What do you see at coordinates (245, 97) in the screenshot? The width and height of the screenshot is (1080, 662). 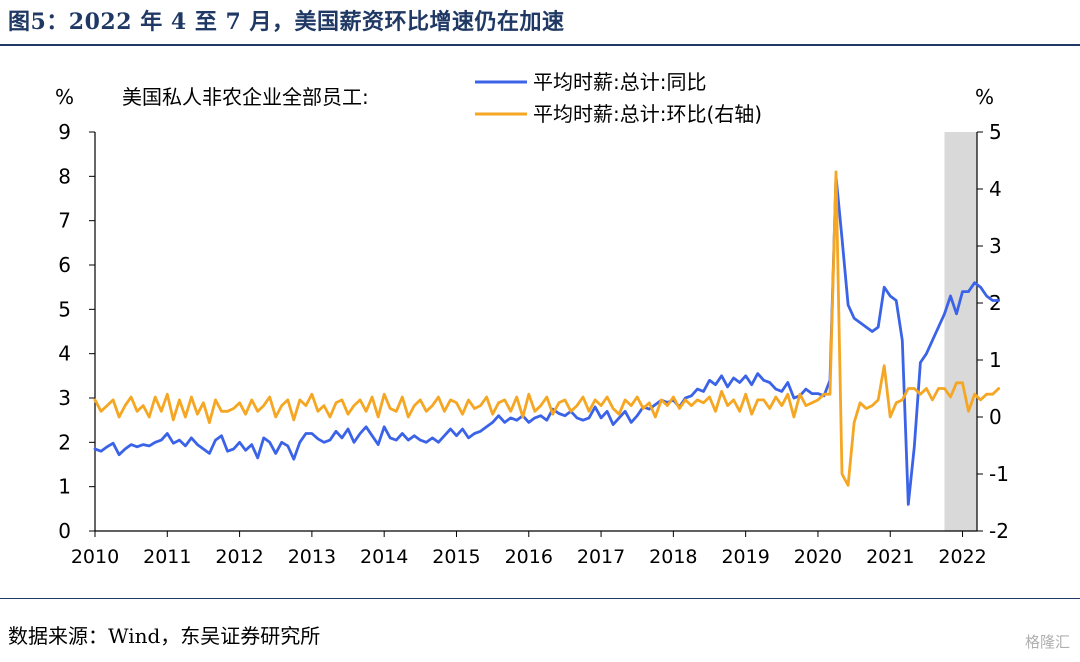 I see `chart-subtitle: 美国私人非农企业全部员工:` at bounding box center [245, 97].